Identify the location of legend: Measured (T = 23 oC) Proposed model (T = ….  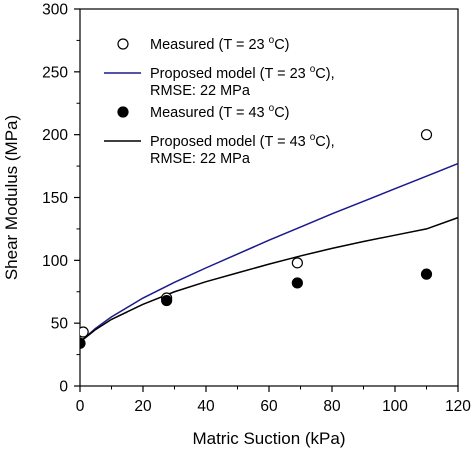
(219, 101).